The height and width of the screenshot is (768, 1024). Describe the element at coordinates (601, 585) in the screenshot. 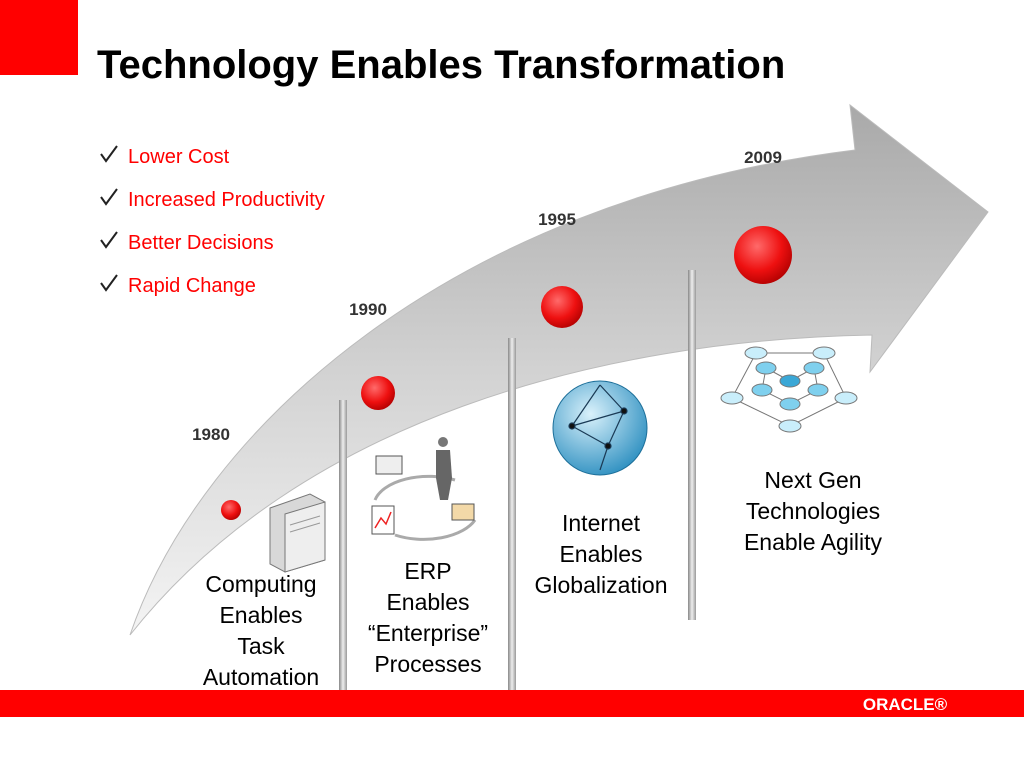

I see `milestone-label: Globalization` at that location.